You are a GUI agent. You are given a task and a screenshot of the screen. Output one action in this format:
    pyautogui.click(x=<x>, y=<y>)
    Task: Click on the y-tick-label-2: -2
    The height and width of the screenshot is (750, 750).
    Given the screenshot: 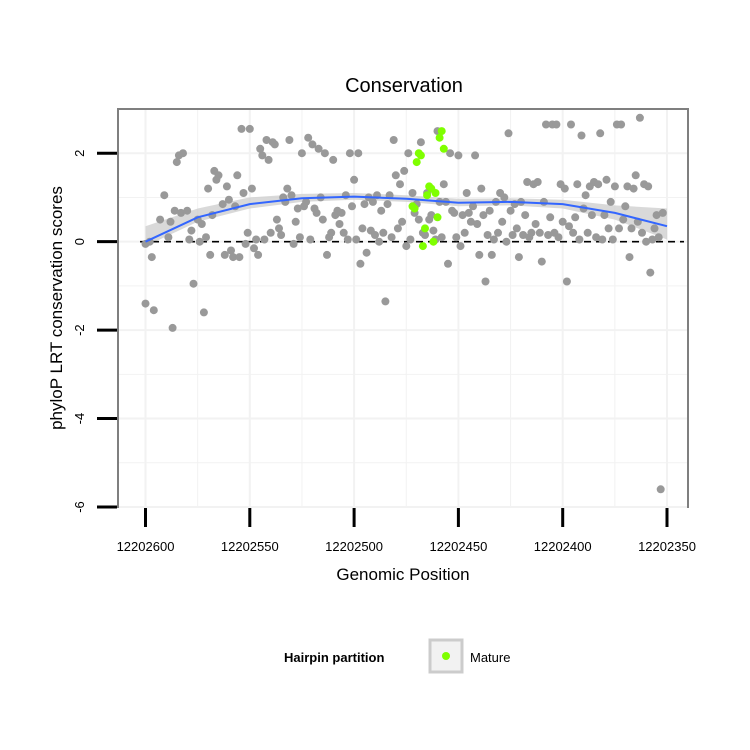 What is the action you would take?
    pyautogui.click(x=79, y=330)
    